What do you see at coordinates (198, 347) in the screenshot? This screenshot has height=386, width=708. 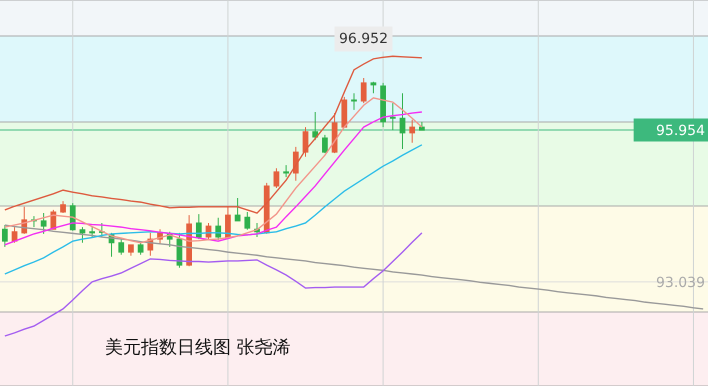 I see `annotation: 美元指数日线图 张尧浠` at bounding box center [198, 347].